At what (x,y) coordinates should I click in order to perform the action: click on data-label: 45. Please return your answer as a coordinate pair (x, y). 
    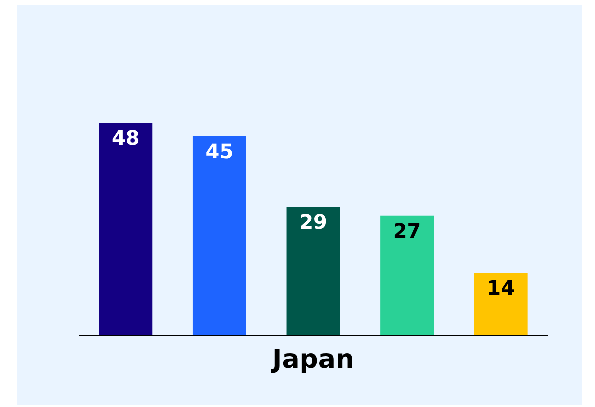
    Looking at the image, I should click on (220, 151).